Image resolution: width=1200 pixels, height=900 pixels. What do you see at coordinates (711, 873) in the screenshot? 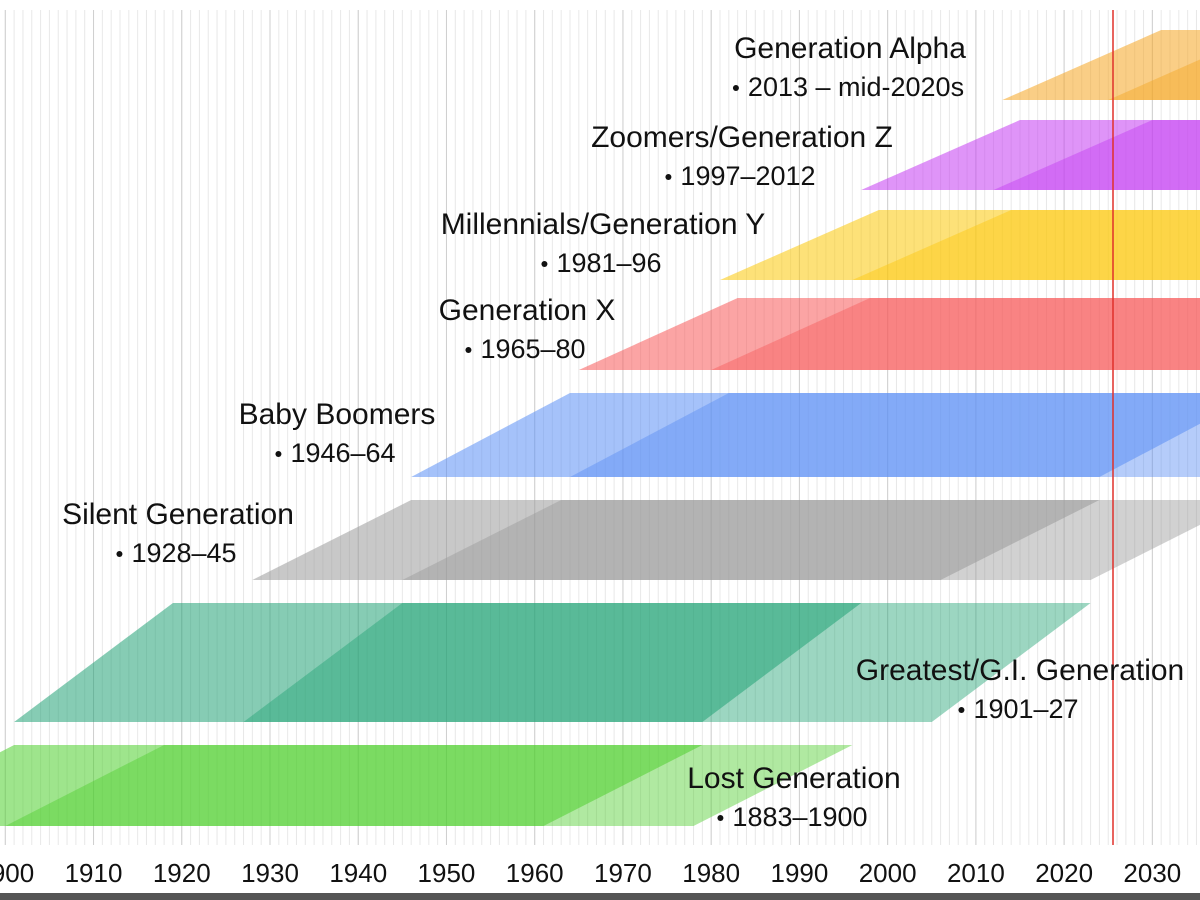
I see `x-tick-label: 1980` at bounding box center [711, 873].